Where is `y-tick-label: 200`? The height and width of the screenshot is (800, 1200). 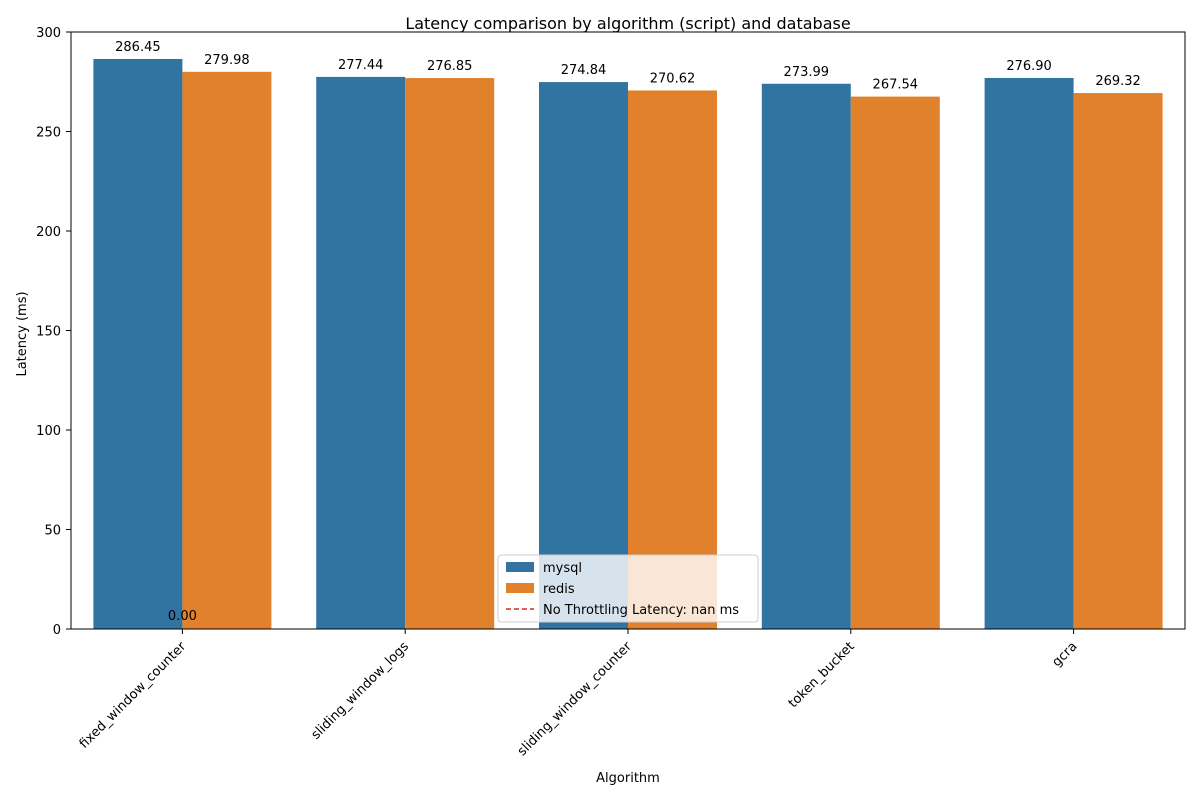 y-tick-label: 200 is located at coordinates (48, 232).